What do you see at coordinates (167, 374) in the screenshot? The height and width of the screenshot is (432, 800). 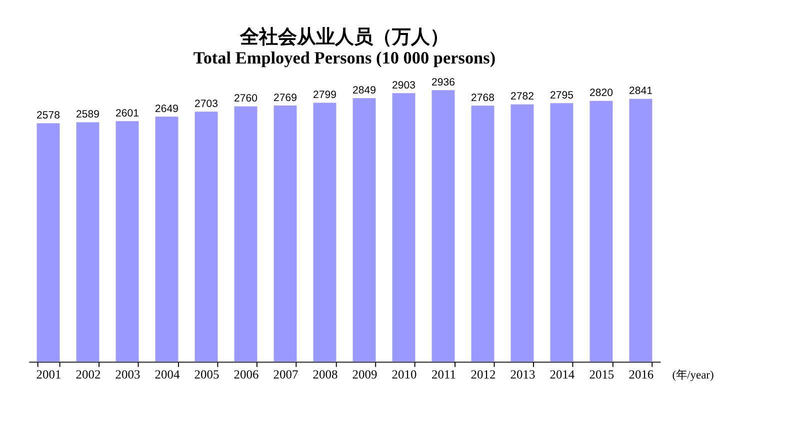 I see `x-tick-label: 2004` at bounding box center [167, 374].